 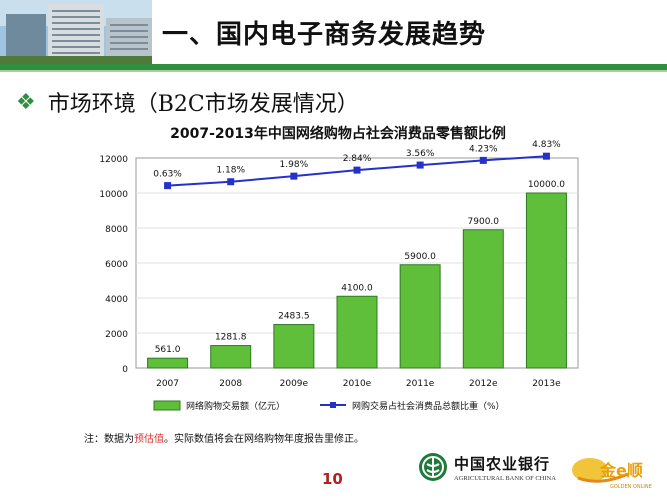 I want to click on y-tick-label: 12000, so click(x=113, y=160).